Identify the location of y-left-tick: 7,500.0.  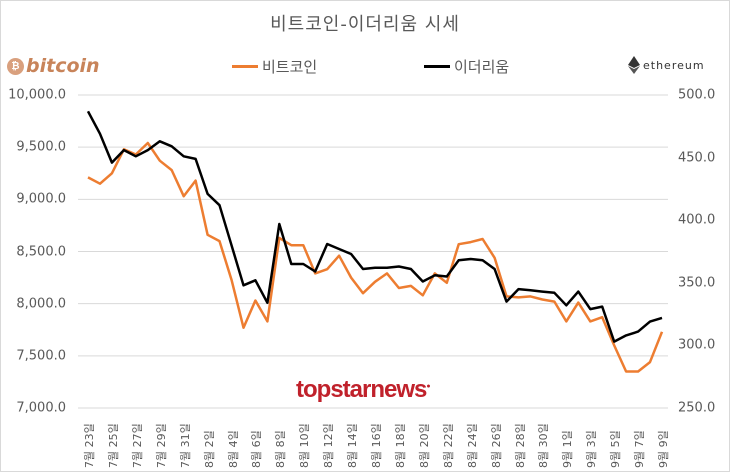
(41, 356).